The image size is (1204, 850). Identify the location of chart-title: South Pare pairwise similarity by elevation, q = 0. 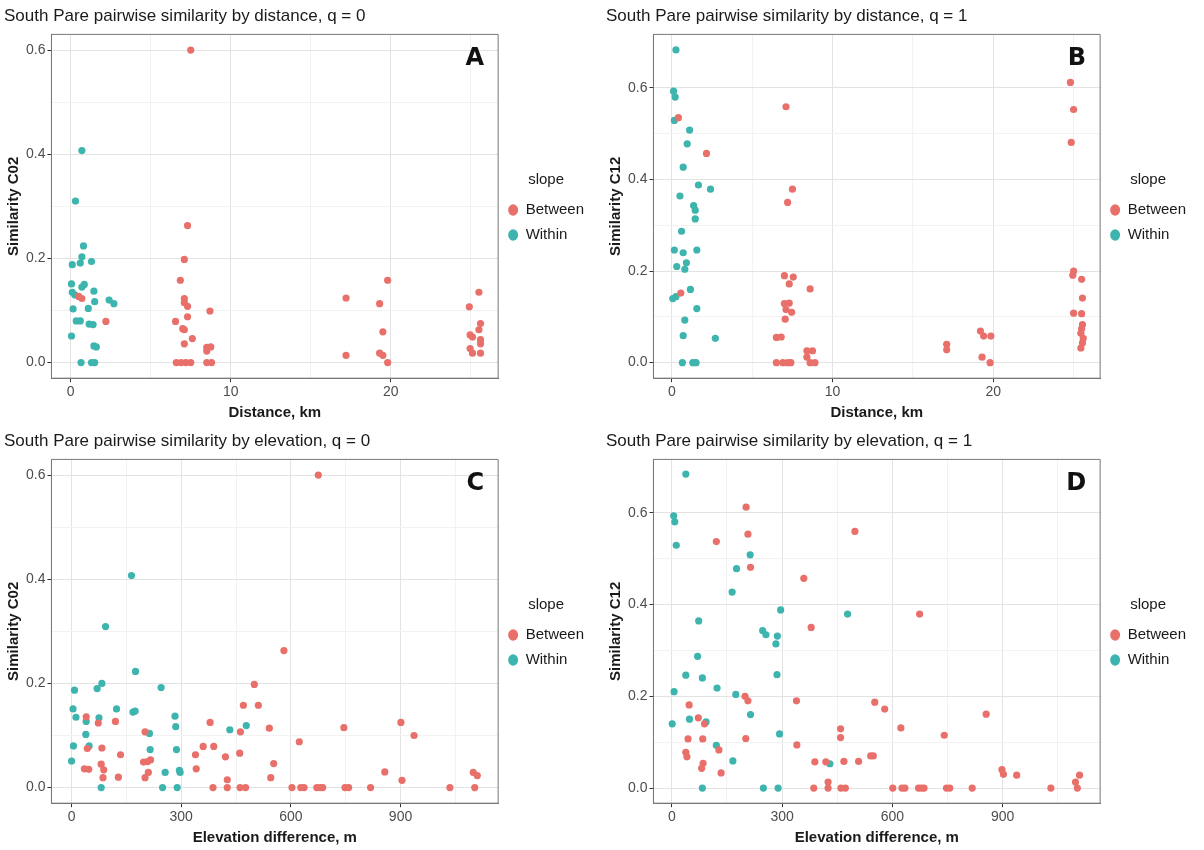
(187, 440).